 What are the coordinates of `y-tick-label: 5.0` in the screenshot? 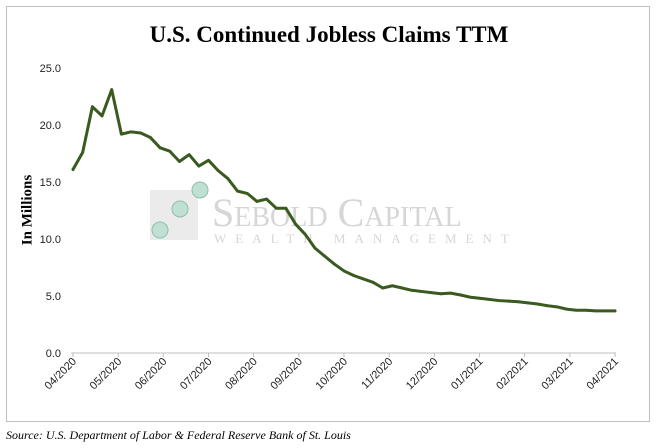 It's located at (53, 297).